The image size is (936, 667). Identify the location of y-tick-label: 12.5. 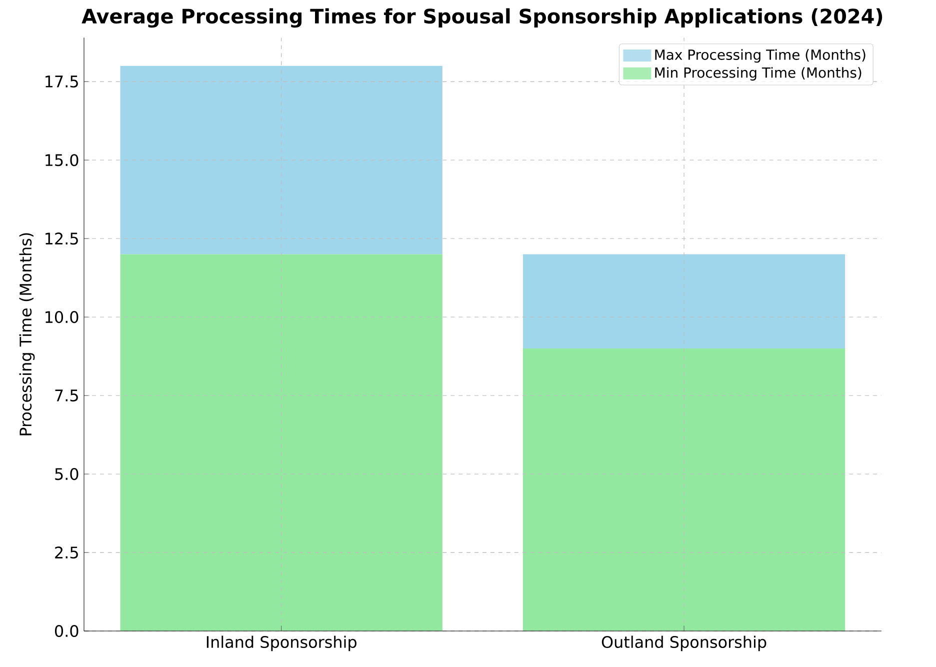
(62, 238).